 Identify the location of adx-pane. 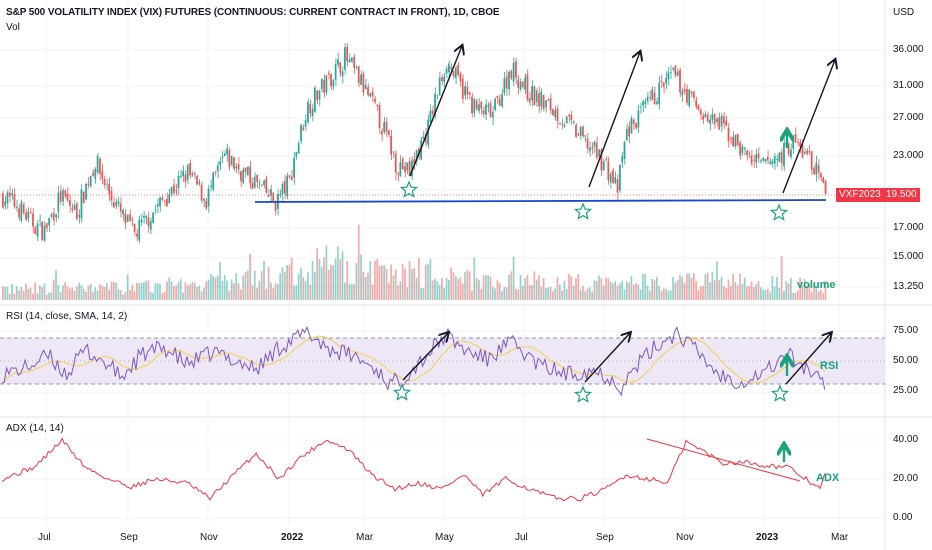
(413, 469).